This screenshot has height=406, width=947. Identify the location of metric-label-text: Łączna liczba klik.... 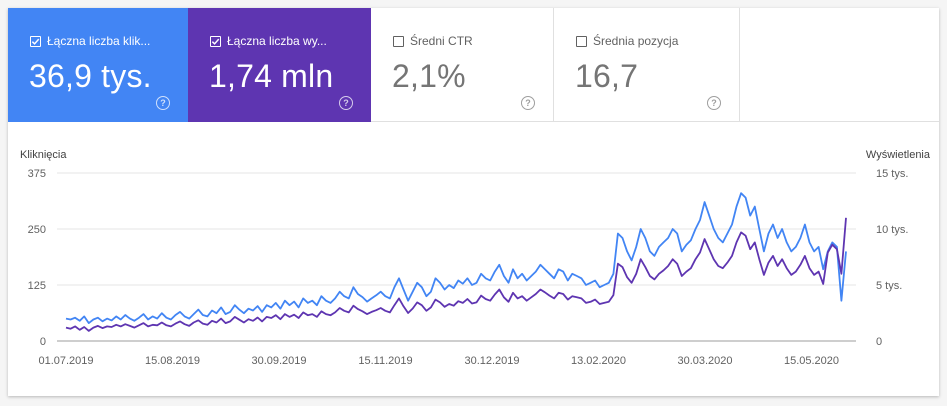
(99, 41).